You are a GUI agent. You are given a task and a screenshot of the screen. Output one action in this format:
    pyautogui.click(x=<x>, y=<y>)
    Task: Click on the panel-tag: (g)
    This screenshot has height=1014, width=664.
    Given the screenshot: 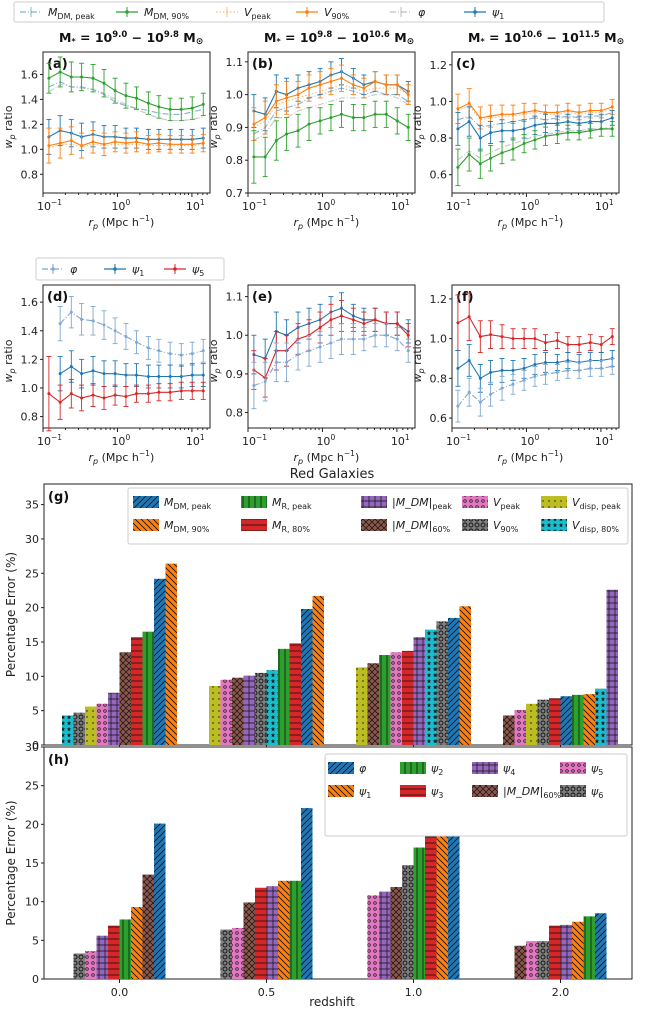 What is the action you would take?
    pyautogui.click(x=58, y=497)
    